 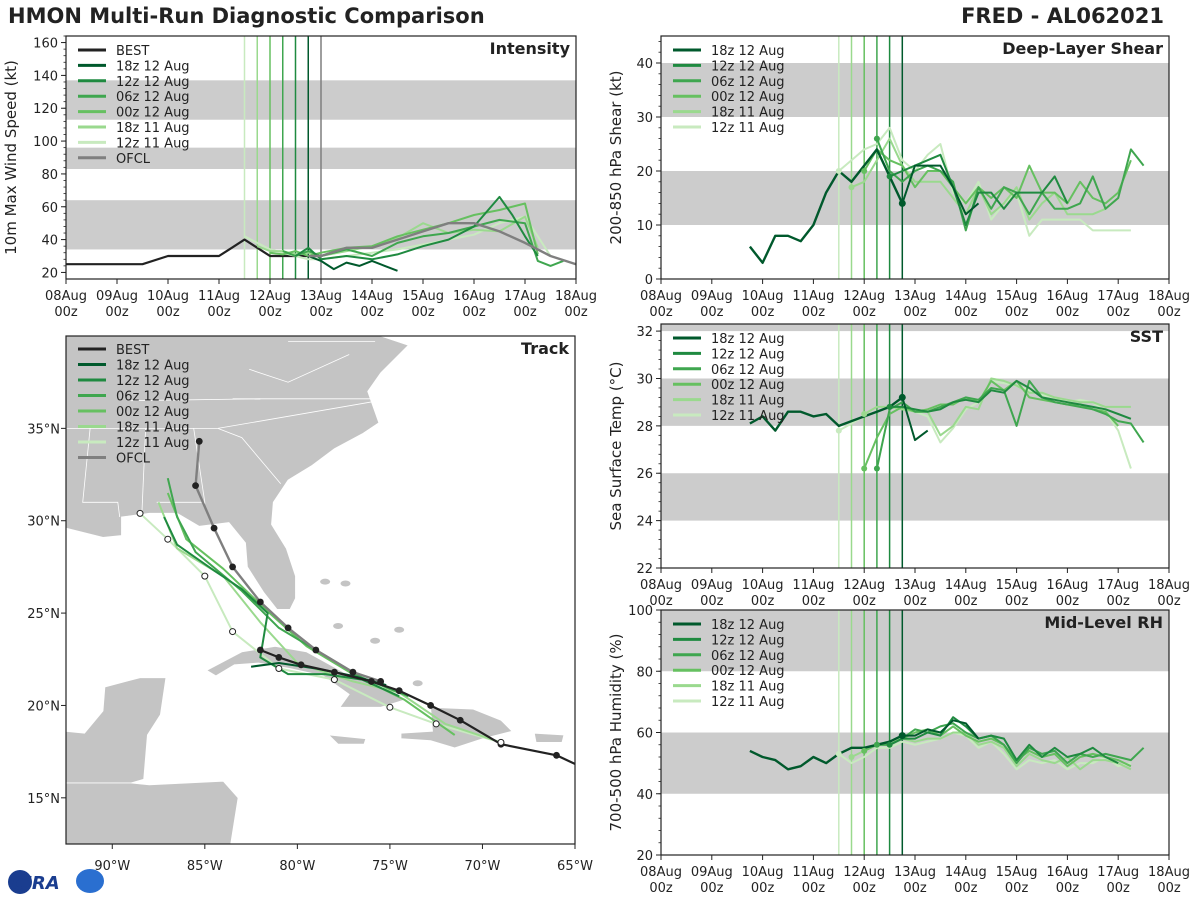 I want to click on y-tick-label: 30, so click(x=644, y=379).